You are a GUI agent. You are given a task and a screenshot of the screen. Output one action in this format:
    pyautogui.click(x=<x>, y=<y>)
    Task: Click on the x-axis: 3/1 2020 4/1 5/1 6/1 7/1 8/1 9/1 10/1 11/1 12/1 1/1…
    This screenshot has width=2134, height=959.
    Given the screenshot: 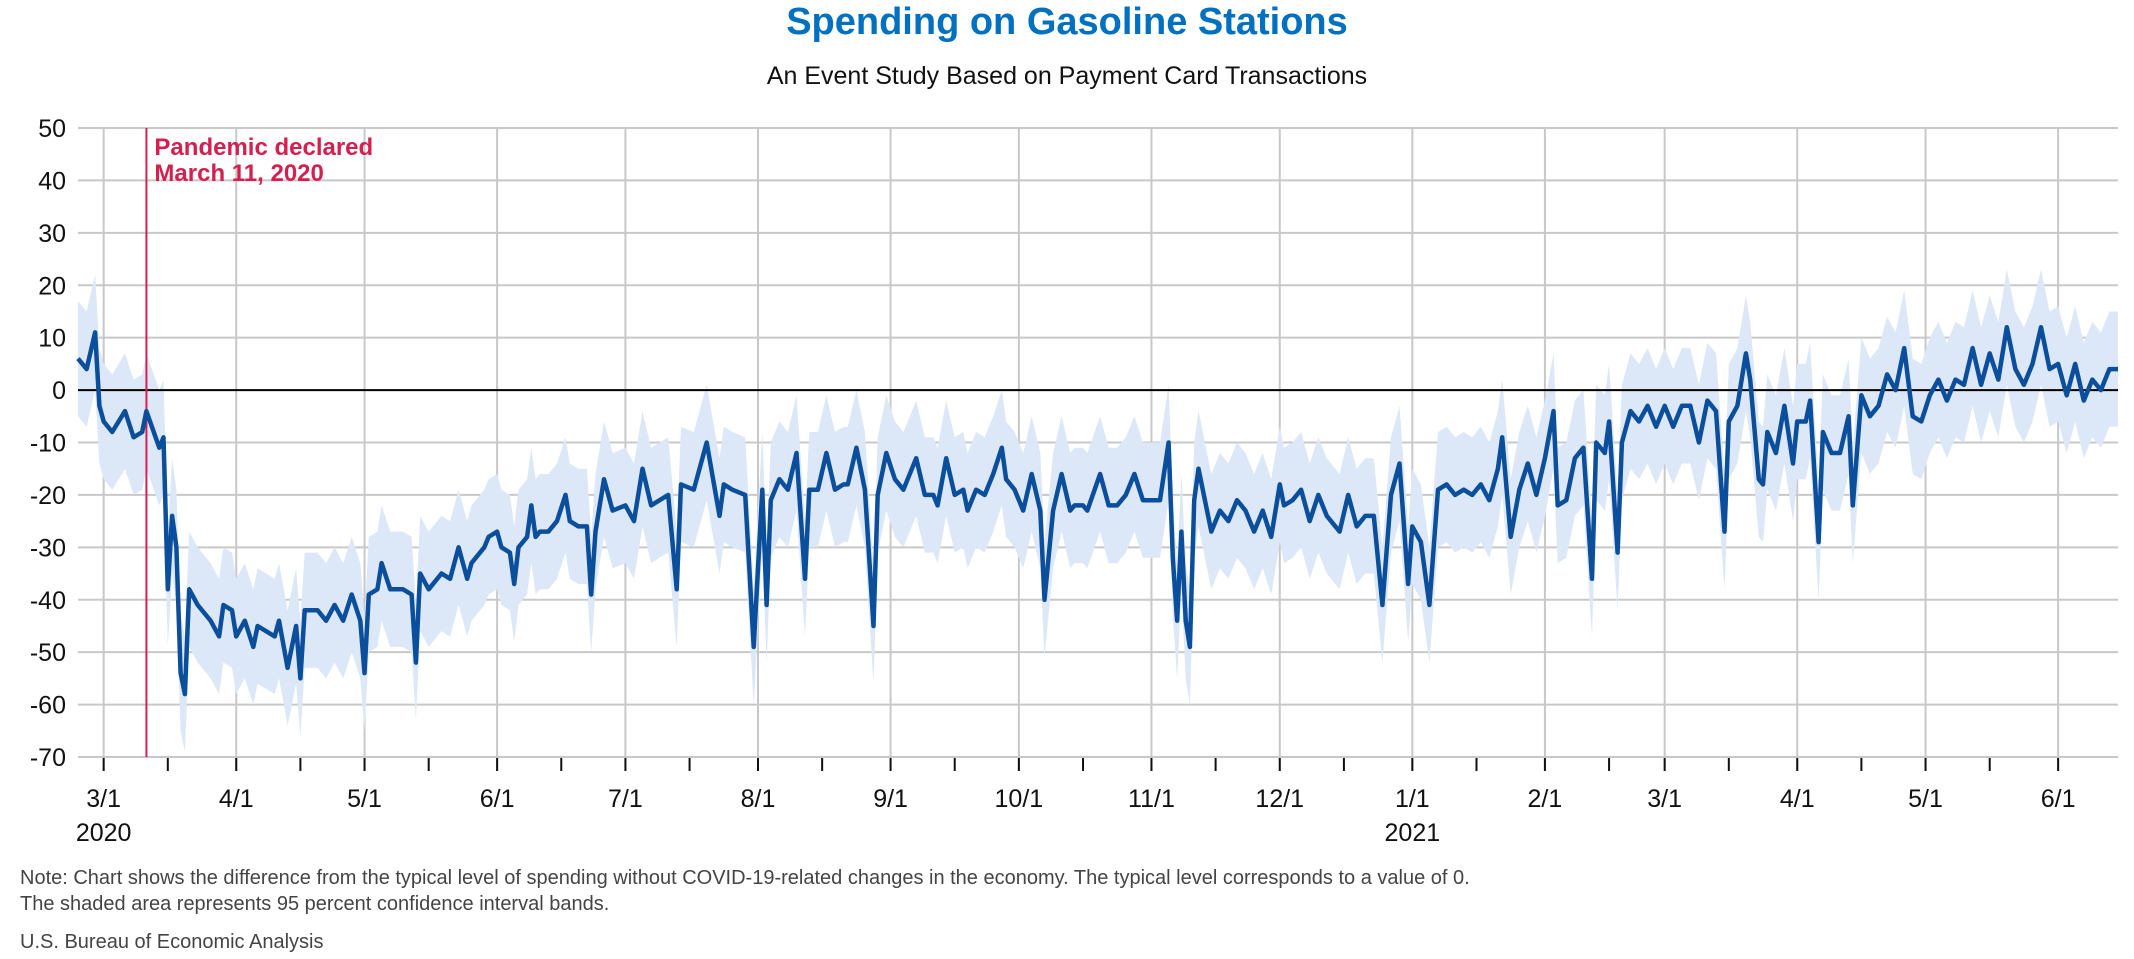 What is the action you would take?
    pyautogui.click(x=1097, y=801)
    